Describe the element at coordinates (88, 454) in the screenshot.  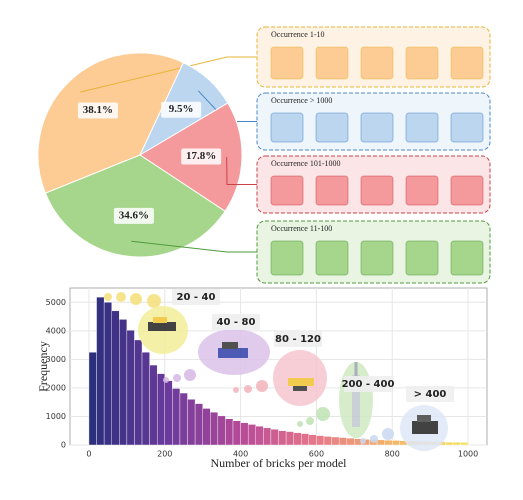
I see `x-tick-label: 0` at that location.